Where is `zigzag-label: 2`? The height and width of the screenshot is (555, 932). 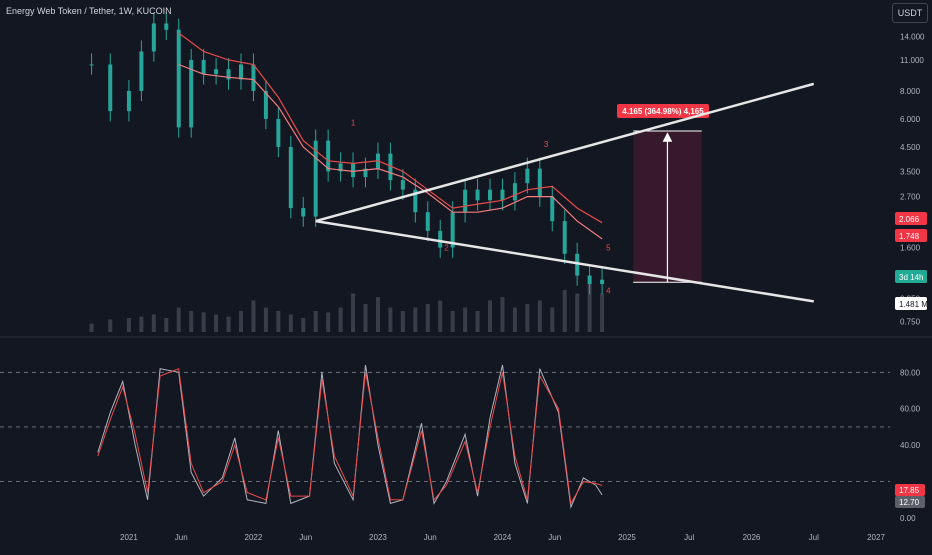 zigzag-label: 2 is located at coordinates (446, 248).